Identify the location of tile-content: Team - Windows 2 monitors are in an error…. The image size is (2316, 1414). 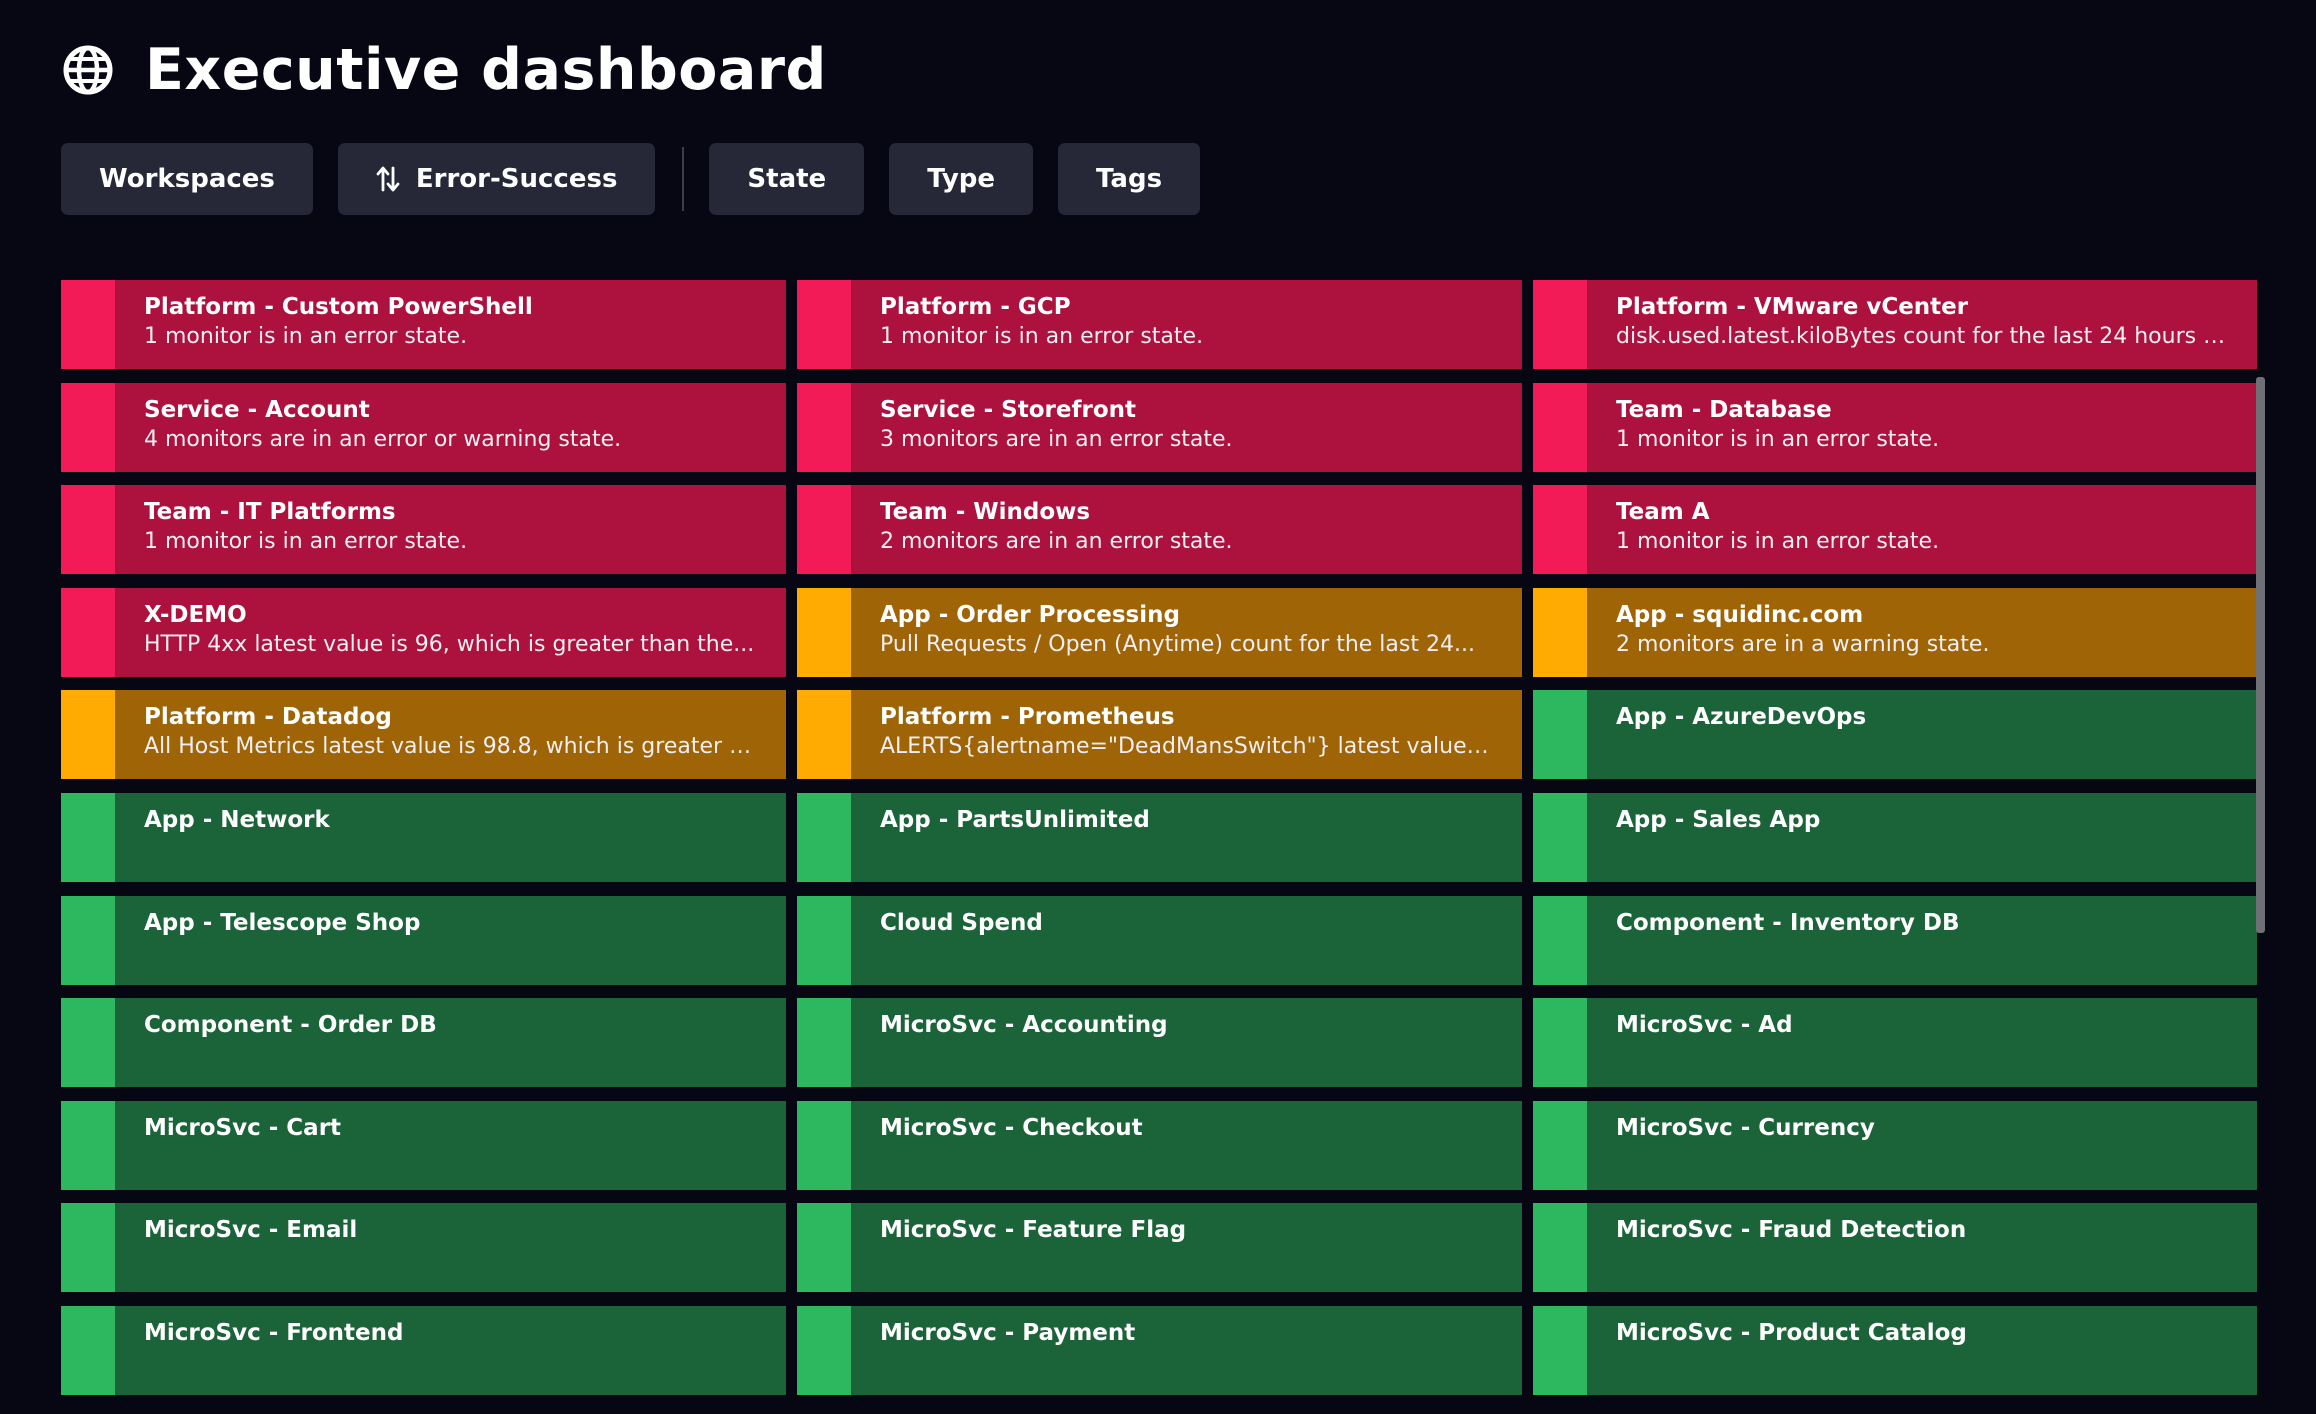
(1186, 527).